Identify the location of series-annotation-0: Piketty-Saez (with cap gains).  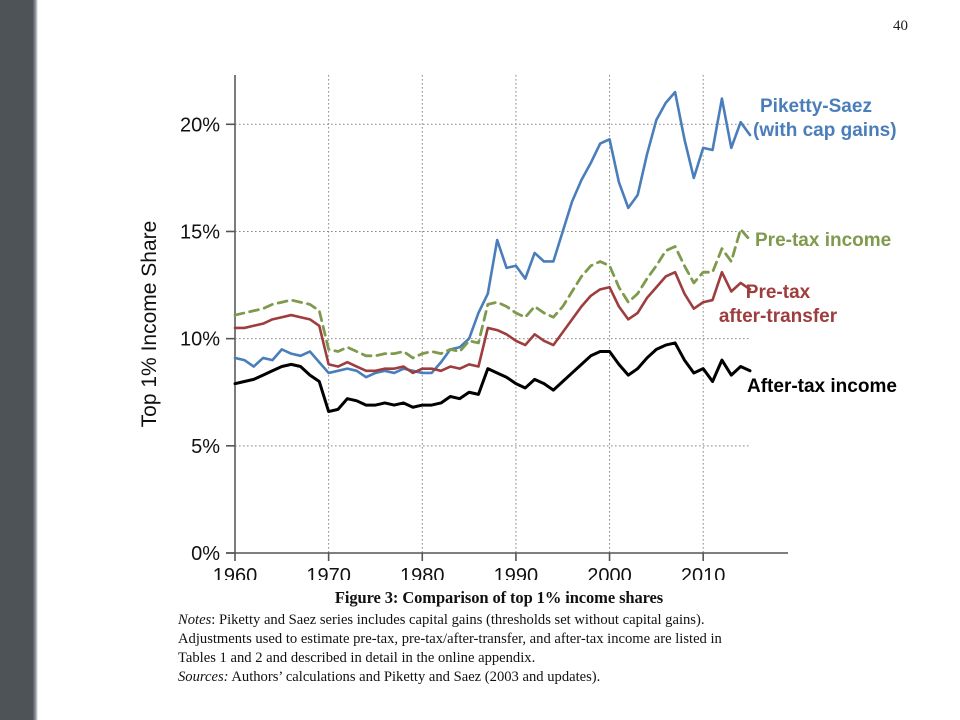
(825, 118).